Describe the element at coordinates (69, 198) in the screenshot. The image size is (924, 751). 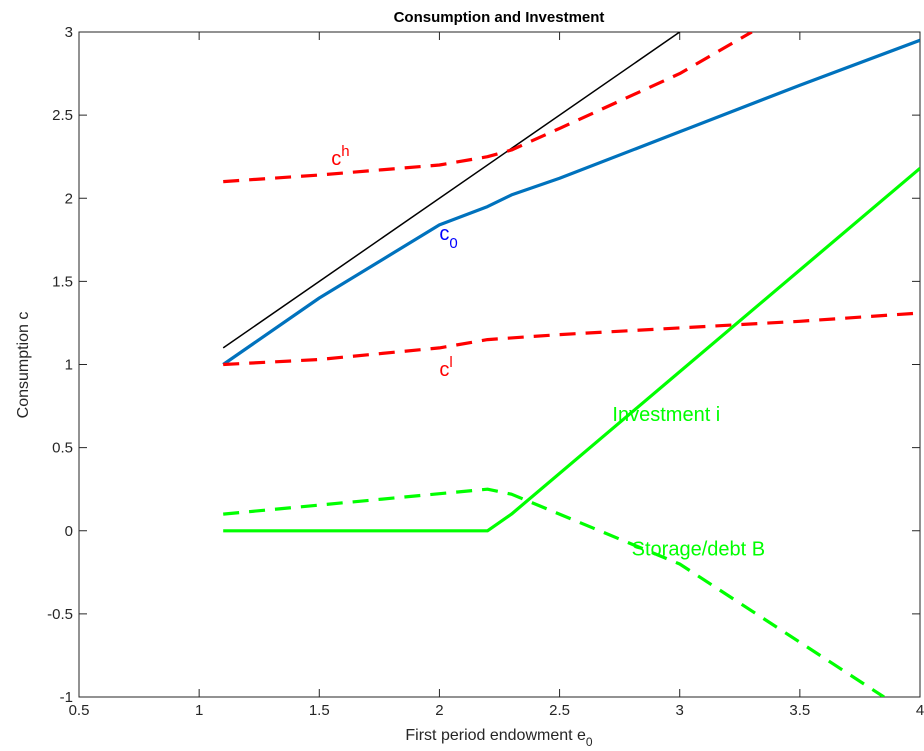
I see `y-tick-label: 2` at that location.